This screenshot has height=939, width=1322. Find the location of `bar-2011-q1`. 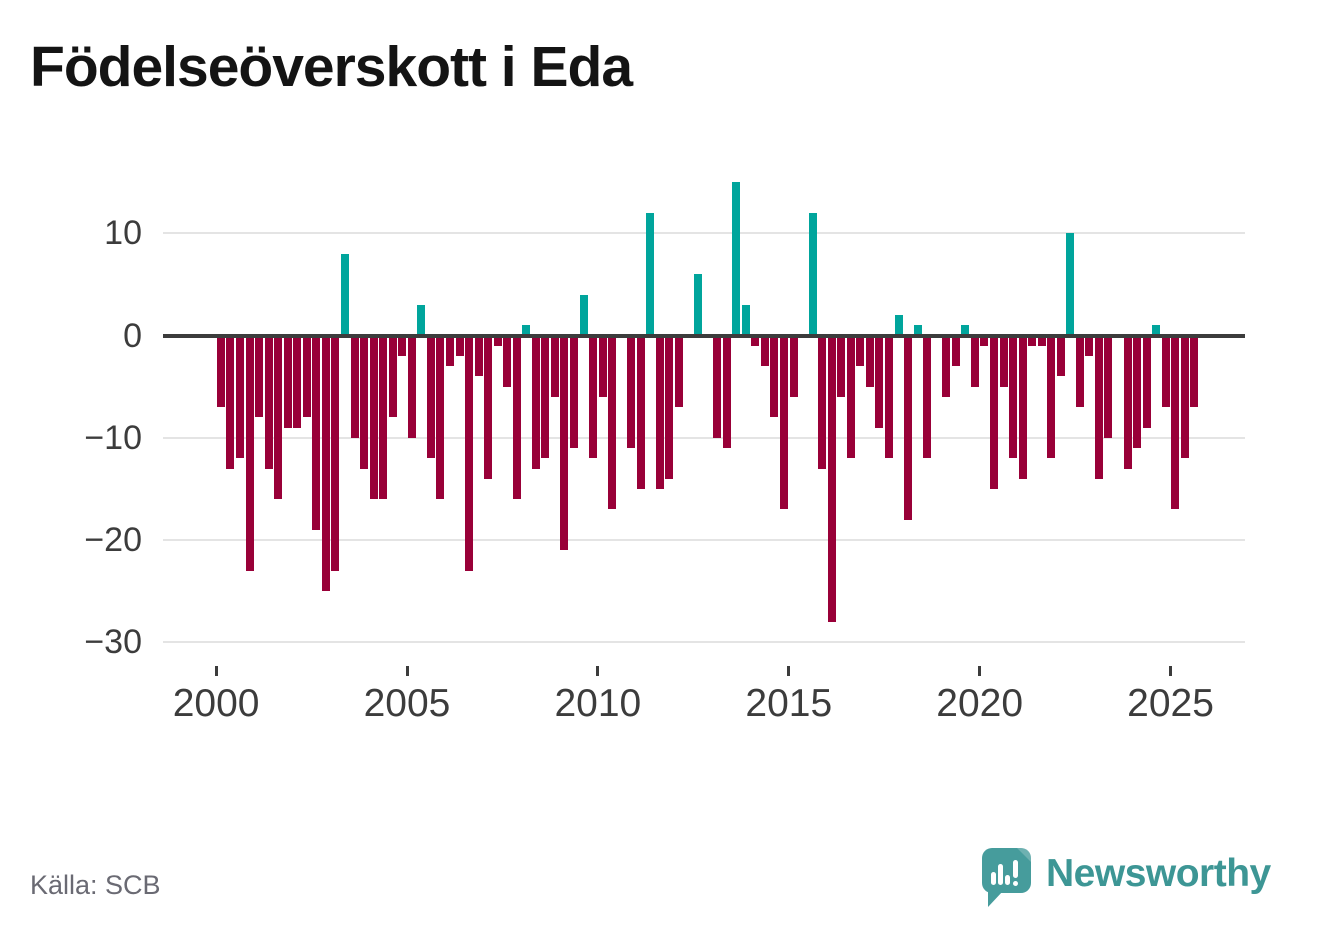

bar-2011-q1 is located at coordinates (640, 412).